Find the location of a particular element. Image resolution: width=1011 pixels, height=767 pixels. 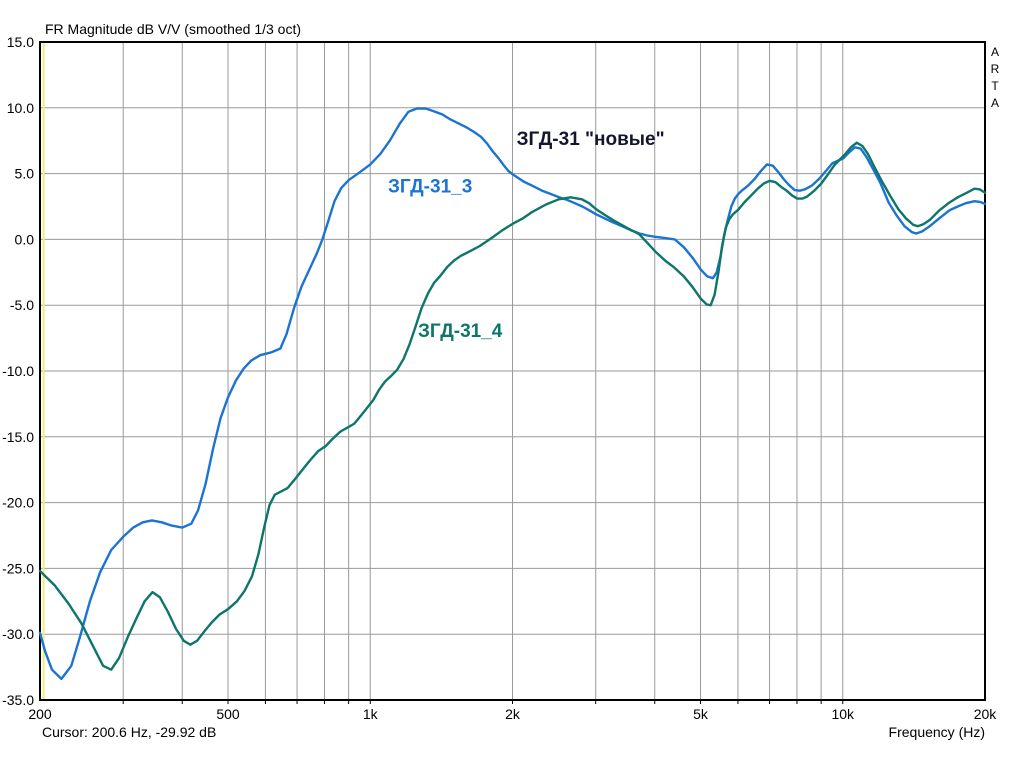

y-tick-label: -35.0 is located at coordinates (18, 700).